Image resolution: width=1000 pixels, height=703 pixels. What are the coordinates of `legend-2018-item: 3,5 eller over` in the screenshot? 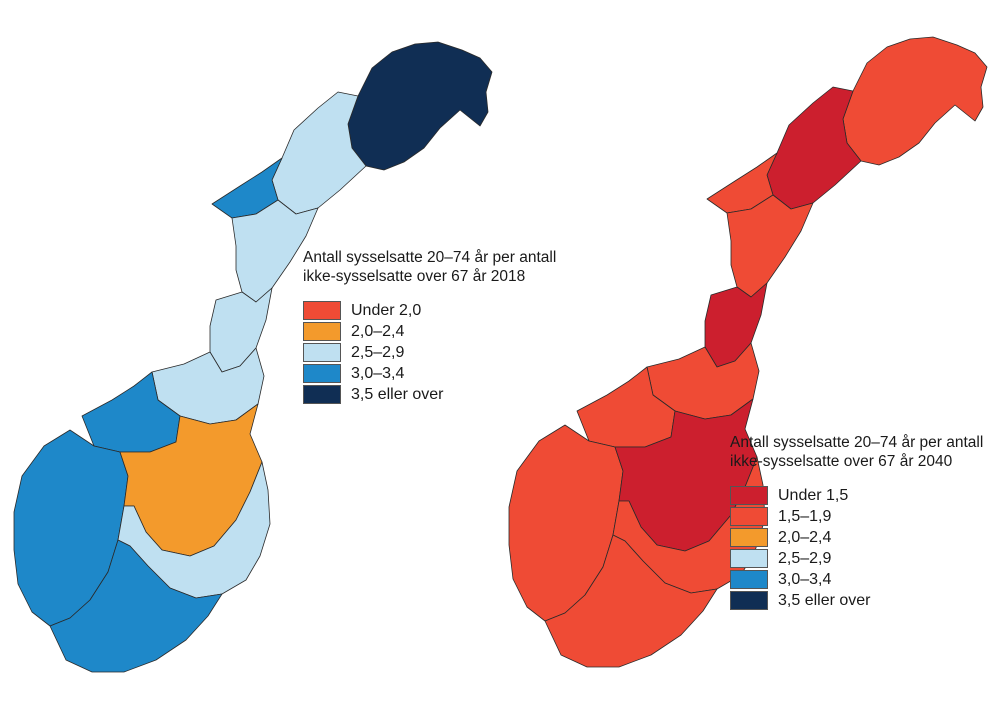 It's located at (429, 394).